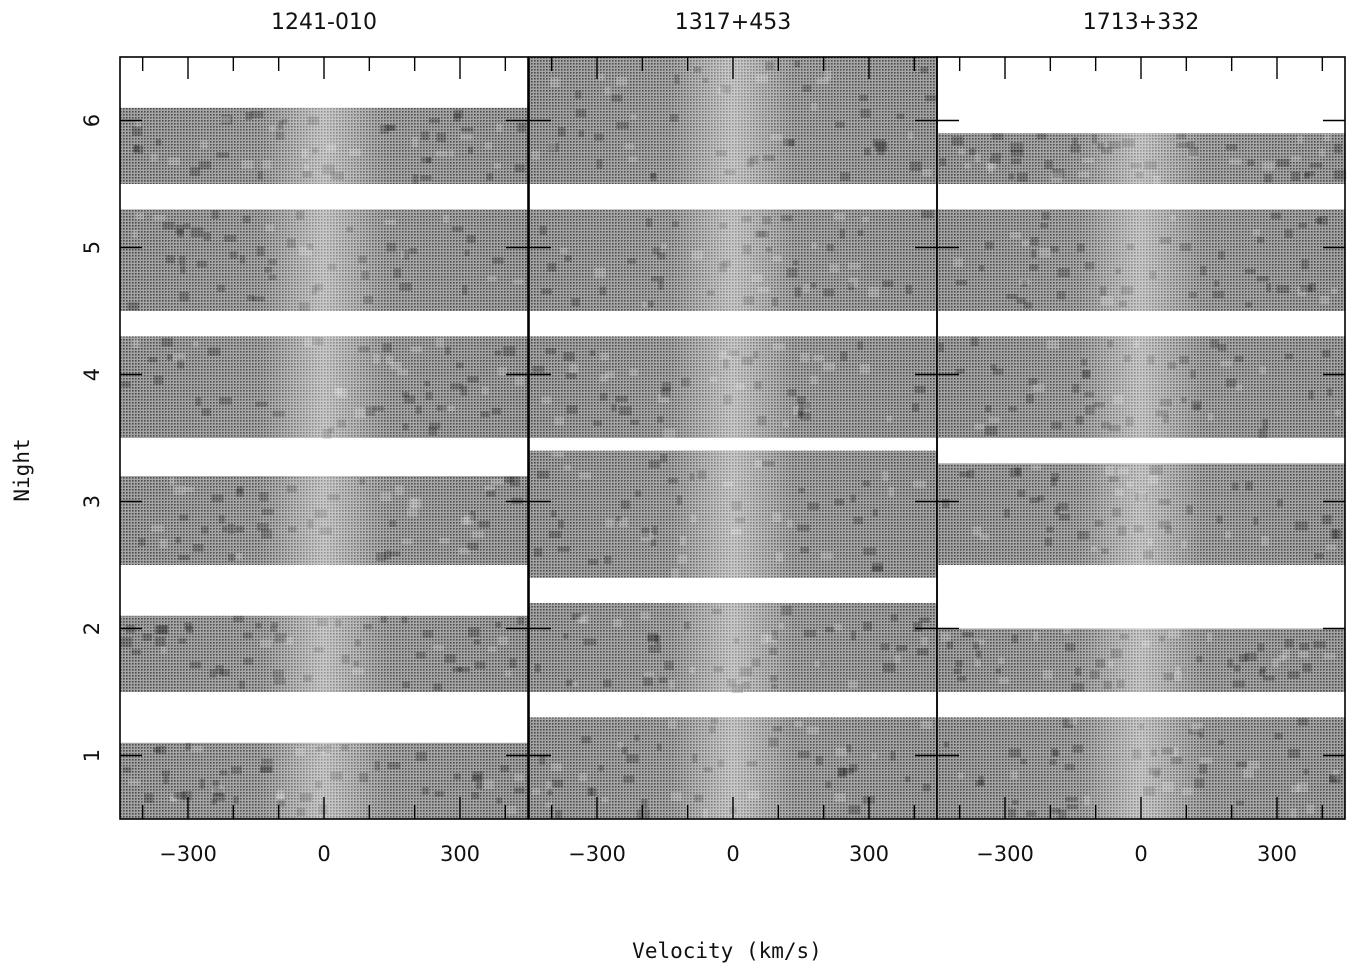  I want to click on y-tick-label: 6, so click(92, 120).